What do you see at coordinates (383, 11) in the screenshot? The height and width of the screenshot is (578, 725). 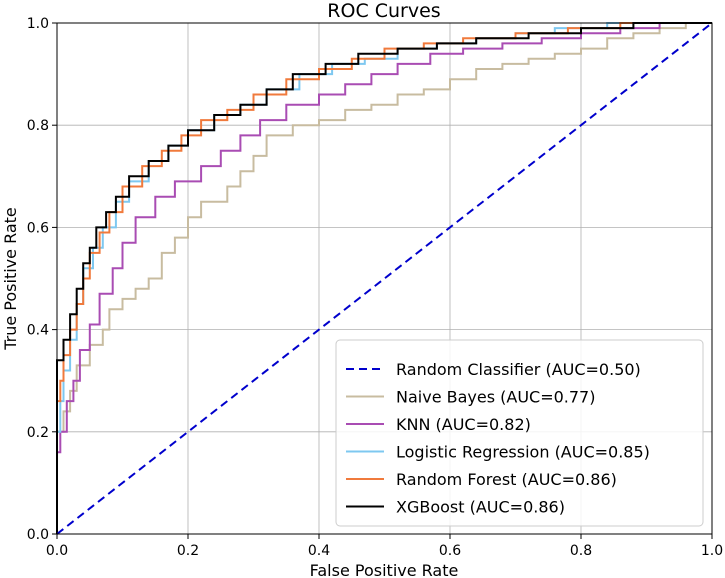 I see `chart-title: ROC Curves` at bounding box center [383, 11].